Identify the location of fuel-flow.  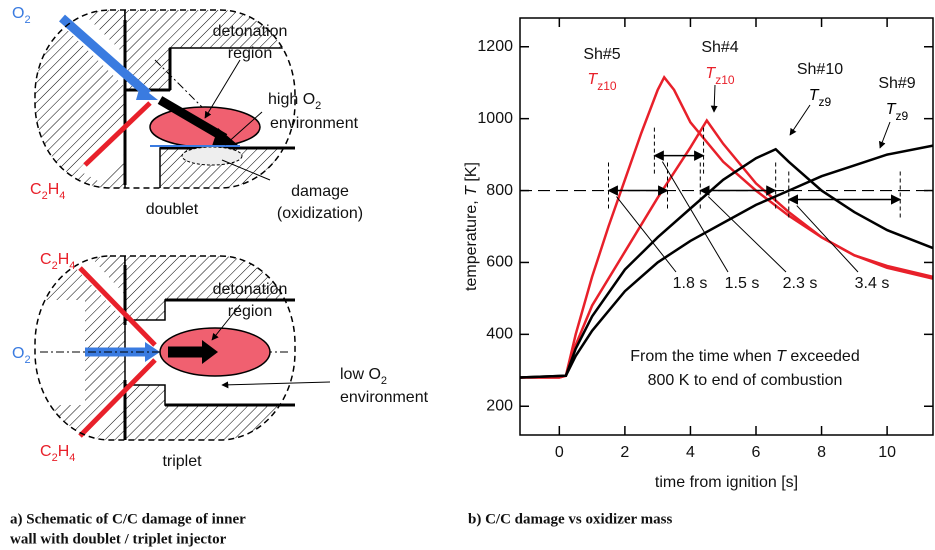
(117, 134).